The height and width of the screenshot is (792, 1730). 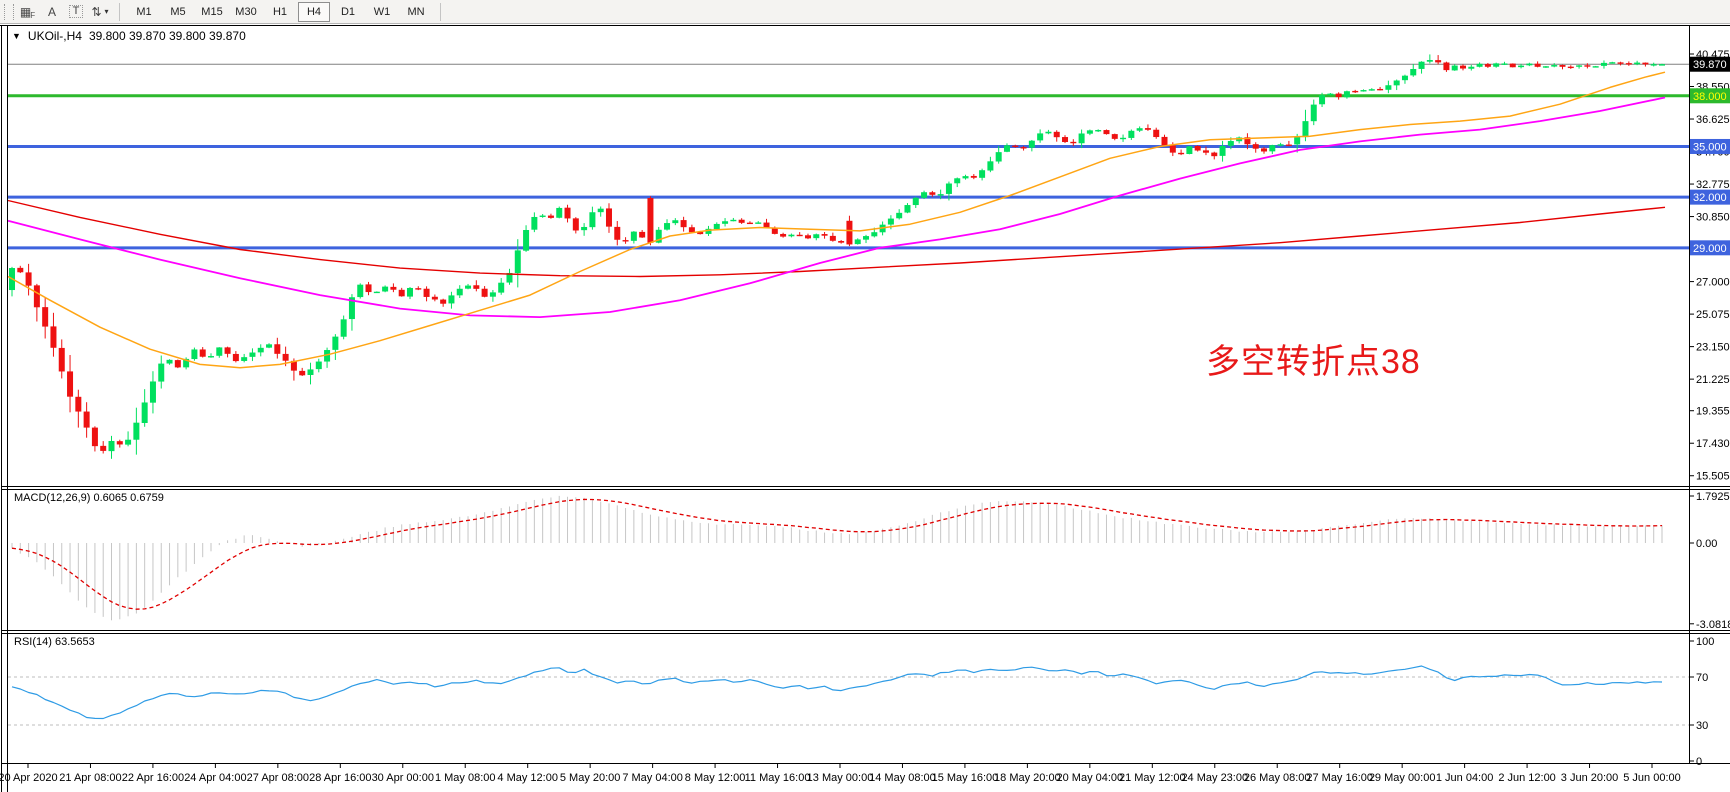 I want to click on price-tick-label: 30.850, so click(x=1713, y=218).